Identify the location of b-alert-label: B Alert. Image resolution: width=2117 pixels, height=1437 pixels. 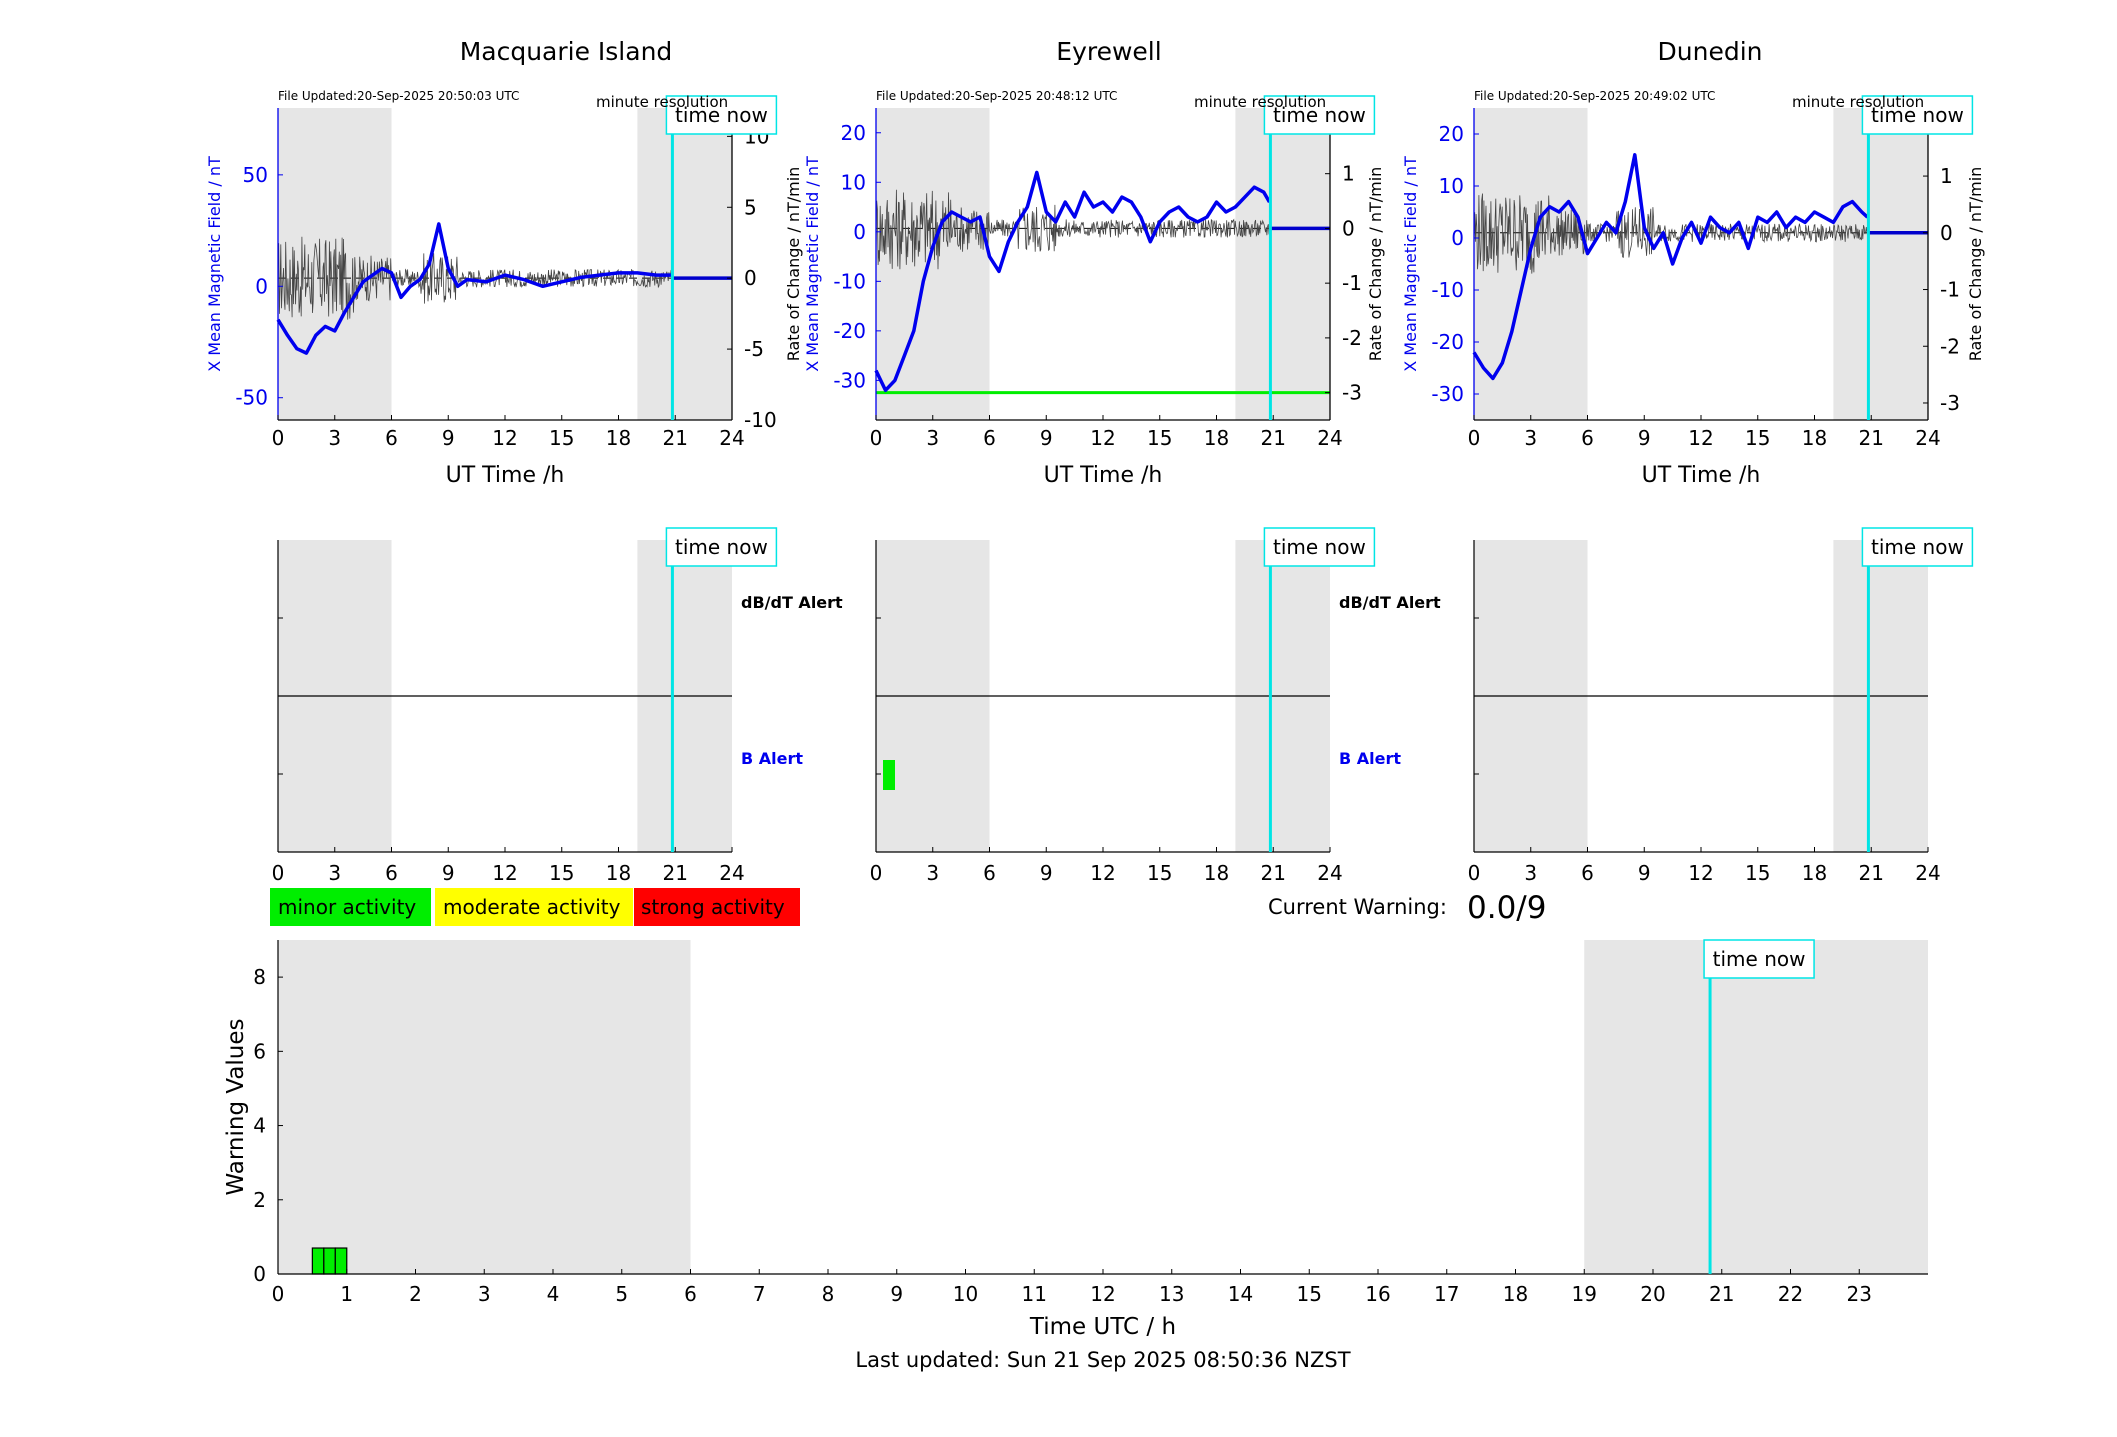
(772, 758).